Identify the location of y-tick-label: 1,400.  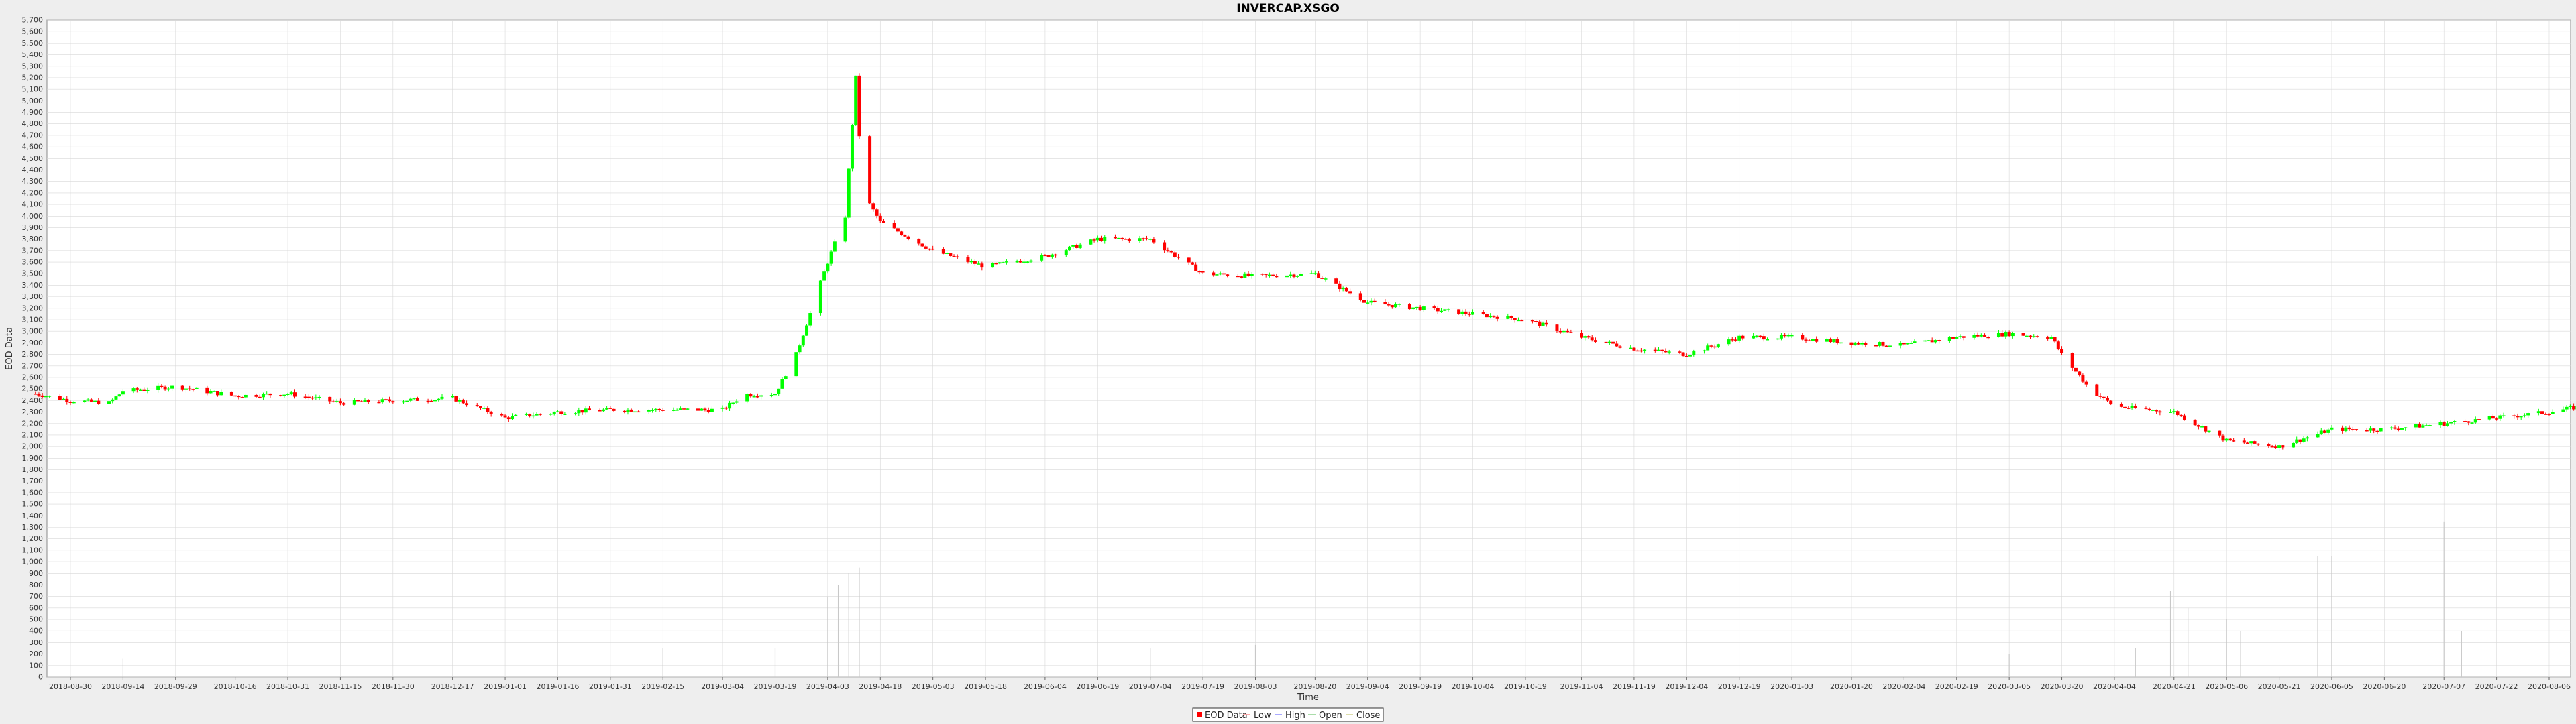
(33, 515).